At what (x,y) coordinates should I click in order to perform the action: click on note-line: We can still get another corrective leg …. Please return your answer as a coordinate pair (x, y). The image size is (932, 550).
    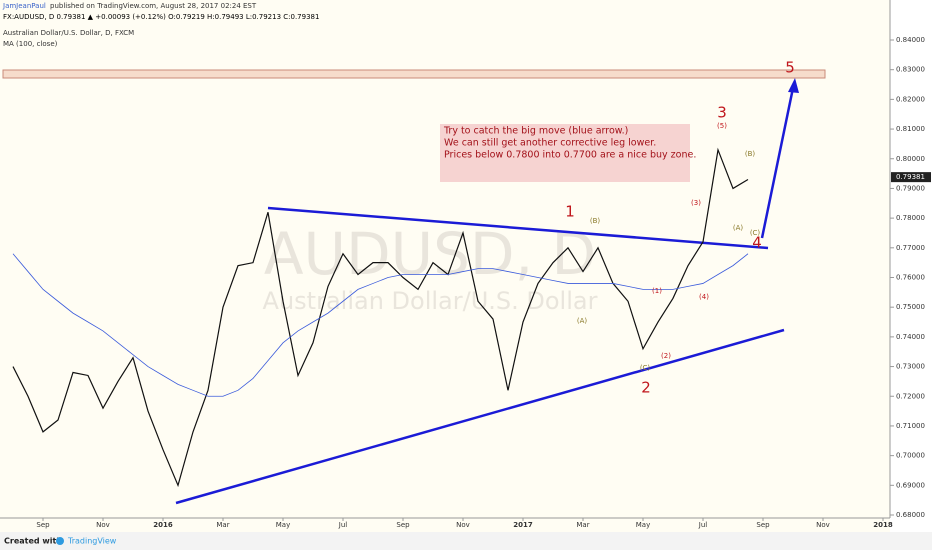
    Looking at the image, I should click on (550, 143).